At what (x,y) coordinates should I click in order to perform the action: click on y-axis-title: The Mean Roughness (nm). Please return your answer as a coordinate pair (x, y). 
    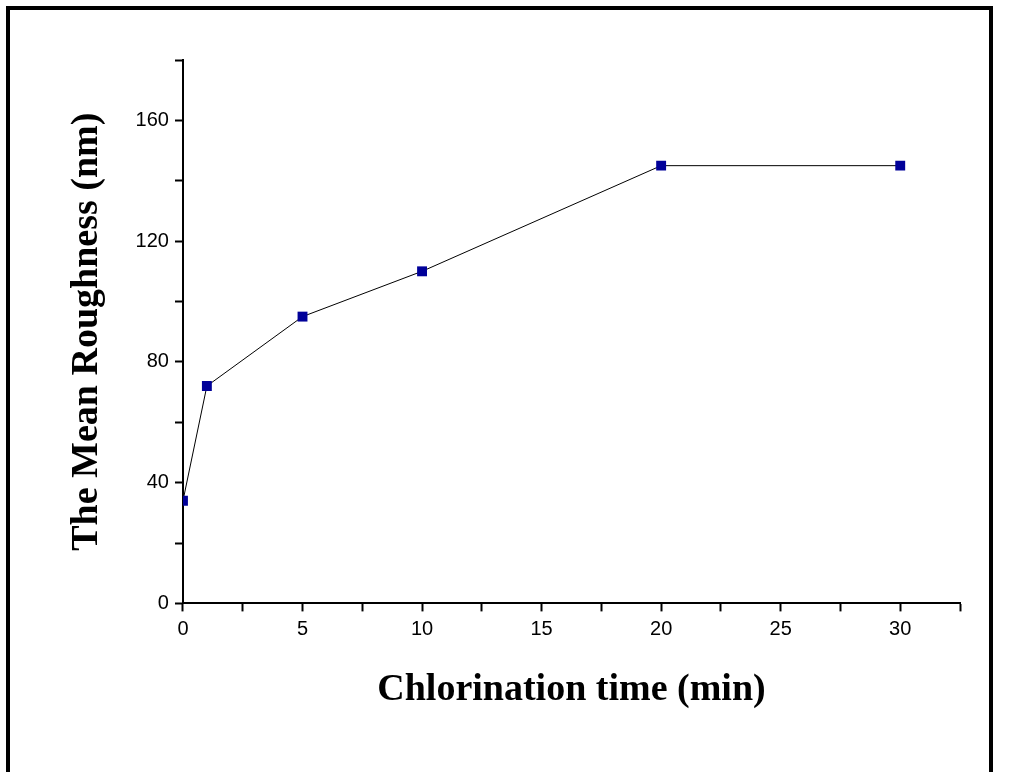
    Looking at the image, I should click on (84, 331).